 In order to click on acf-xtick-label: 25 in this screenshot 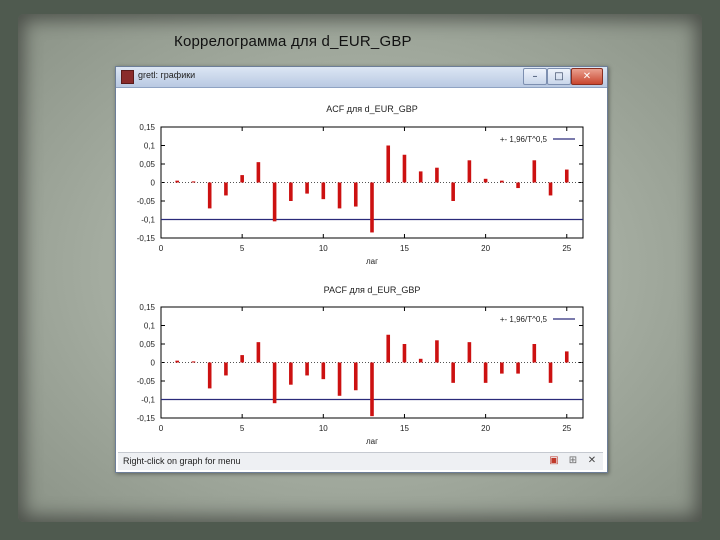, I will do `click(566, 248)`.